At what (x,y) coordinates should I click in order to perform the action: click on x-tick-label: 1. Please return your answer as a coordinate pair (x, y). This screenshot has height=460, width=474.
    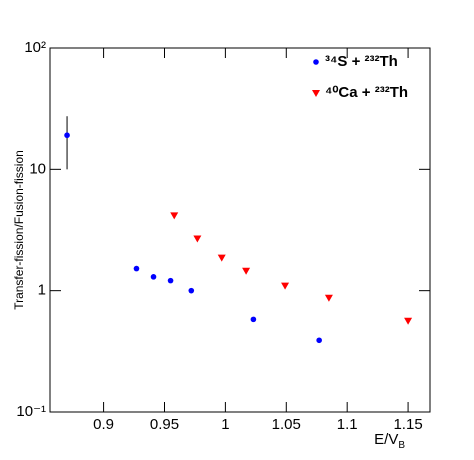
    Looking at the image, I should click on (225, 424).